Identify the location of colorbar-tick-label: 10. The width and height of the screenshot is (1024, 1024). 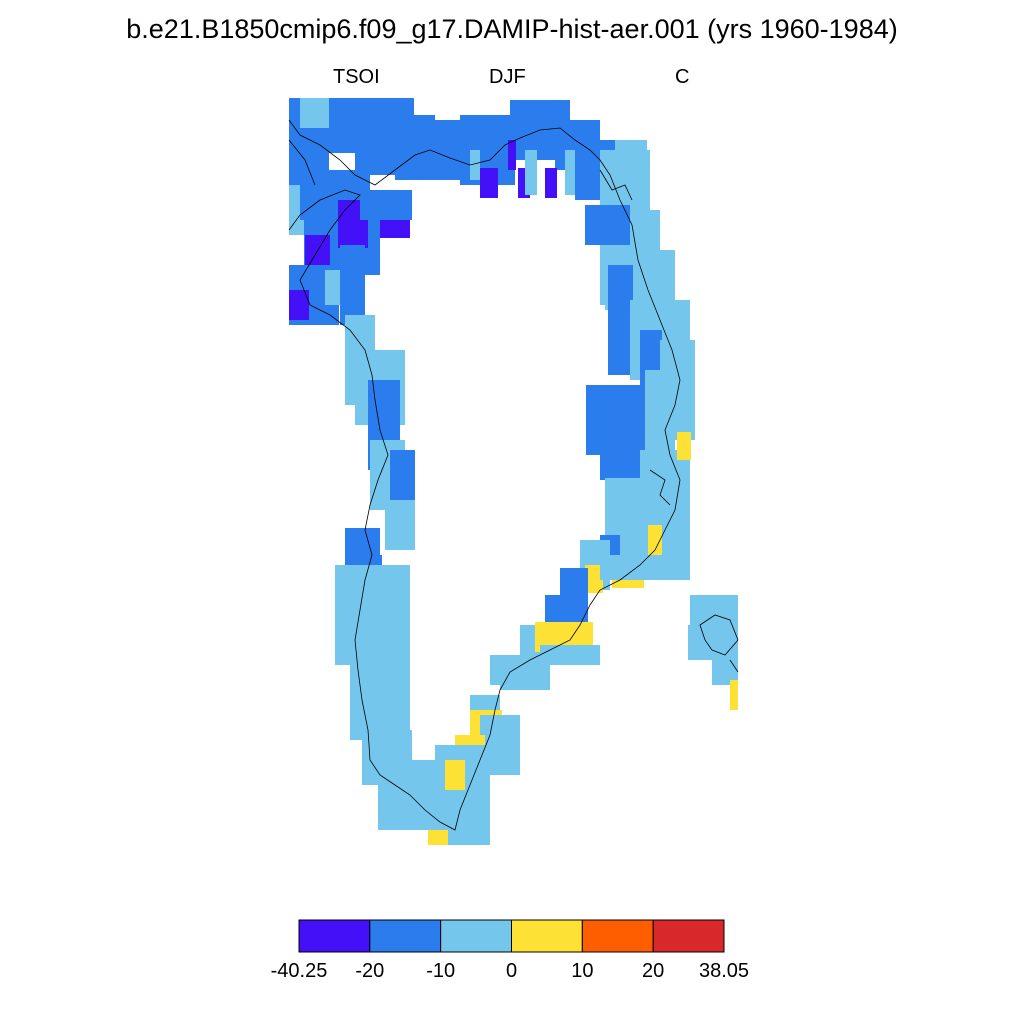
(582, 971).